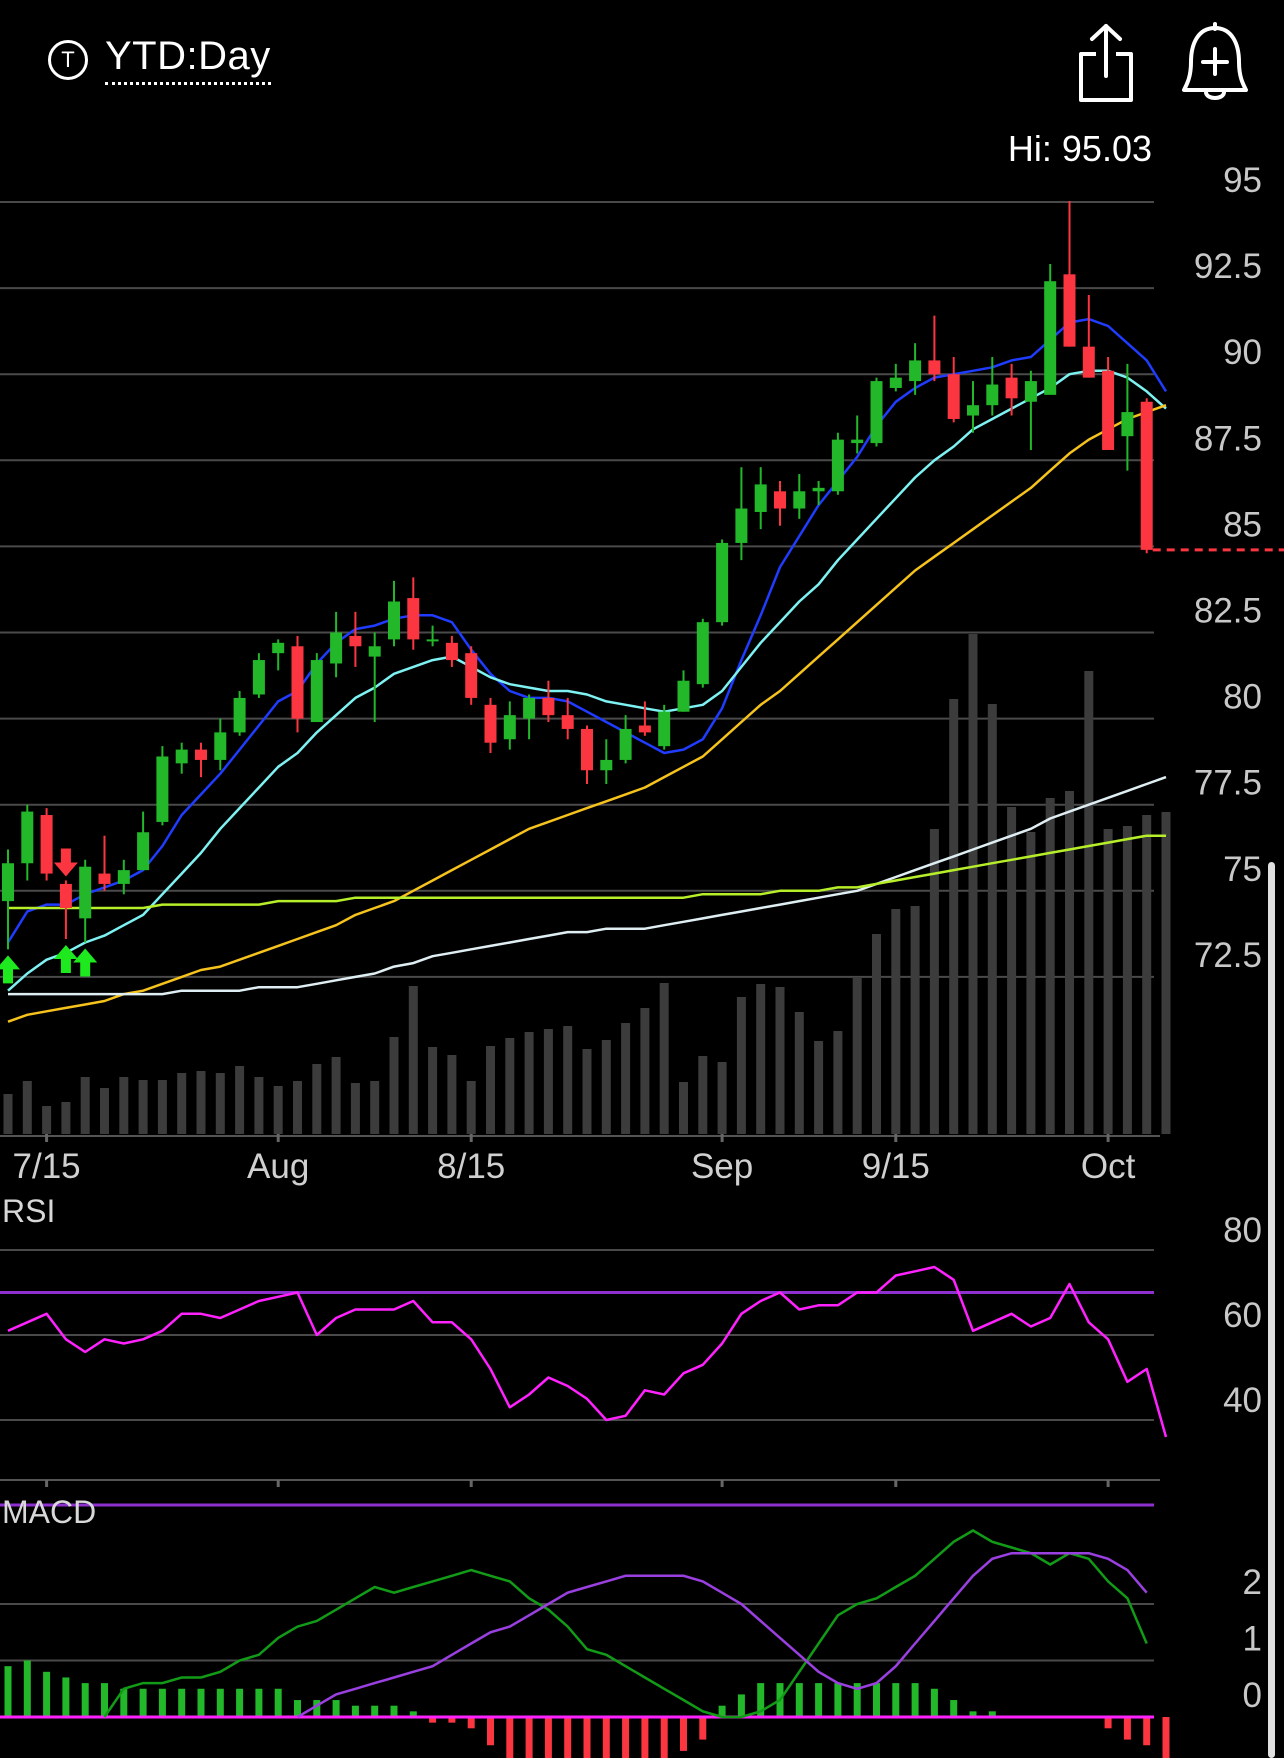  What do you see at coordinates (28, 1211) in the screenshot?
I see `rsi-title: RSI` at bounding box center [28, 1211].